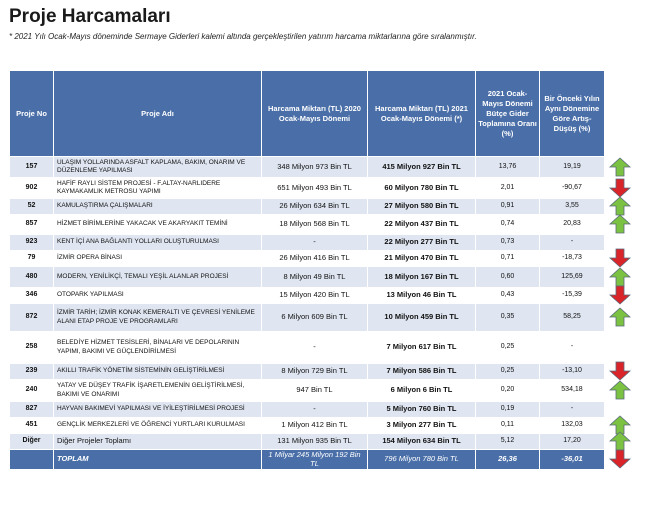  Describe the element at coordinates (572, 390) in the screenshot. I see `change-cell: 534,18` at that location.